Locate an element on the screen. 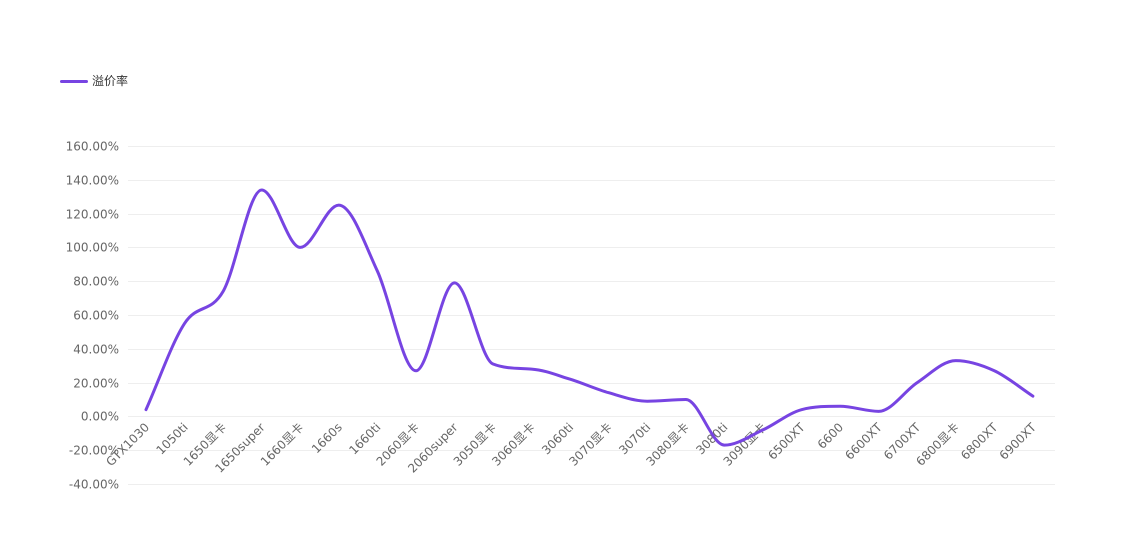 This screenshot has width=1137, height=550. y-tick-label: 0.00% is located at coordinates (100, 417).